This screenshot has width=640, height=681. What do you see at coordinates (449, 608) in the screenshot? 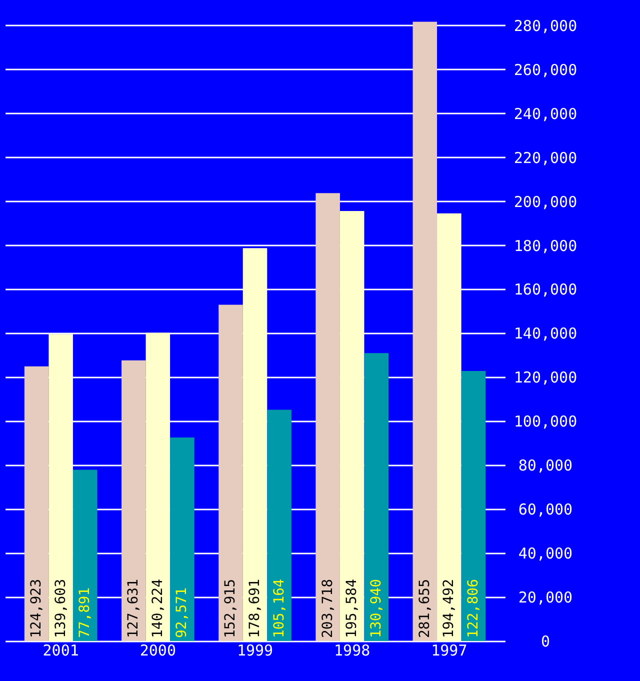
I see `data-label: 194,492` at bounding box center [449, 608].